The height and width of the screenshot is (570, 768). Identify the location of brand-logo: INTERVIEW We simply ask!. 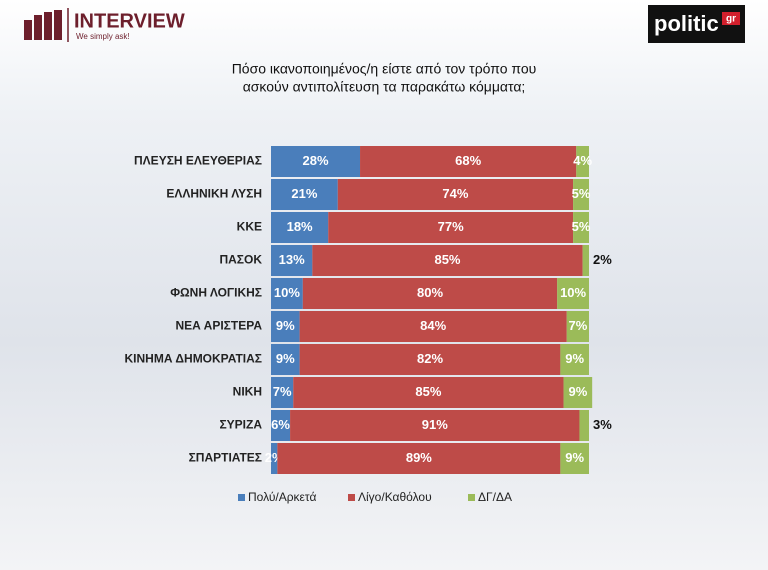
(104, 25).